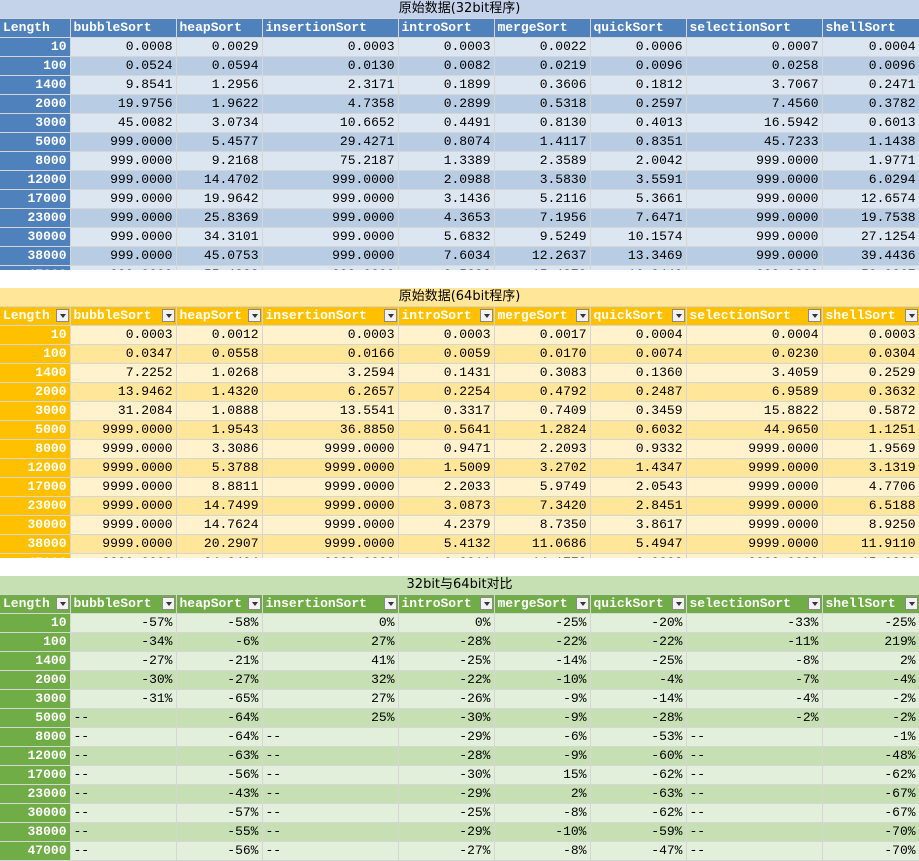  I want to click on table-cell: 0.9332, so click(638, 449).